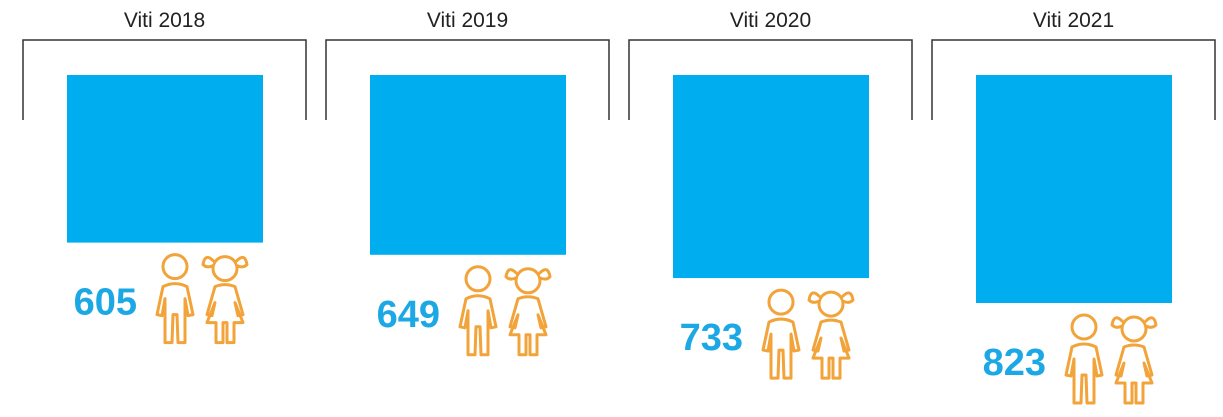  What do you see at coordinates (105, 303) in the screenshot?
I see `value-label: 605` at bounding box center [105, 303].